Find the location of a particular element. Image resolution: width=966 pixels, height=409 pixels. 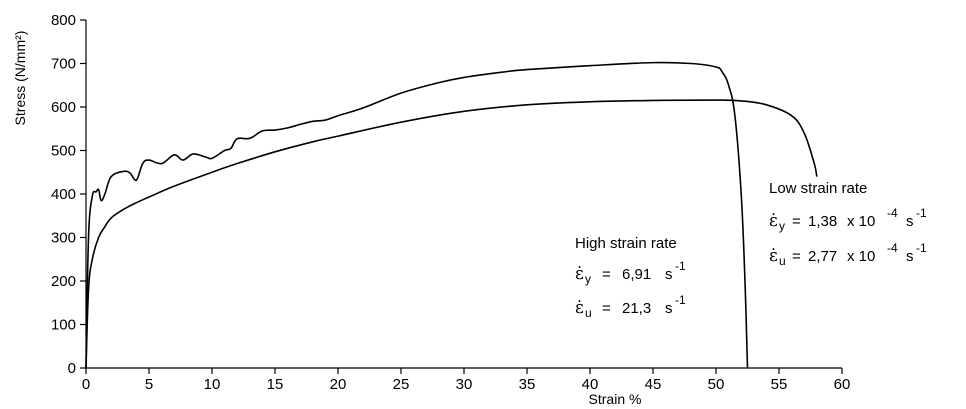

y-ticks: 0 100 200 300 400 500 600 700 800 is located at coordinates (68, 194).